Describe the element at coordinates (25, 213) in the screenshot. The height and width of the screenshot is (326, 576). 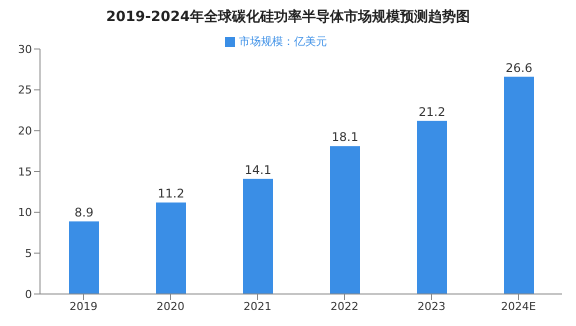
I see `y-tick-label: 10` at that location.